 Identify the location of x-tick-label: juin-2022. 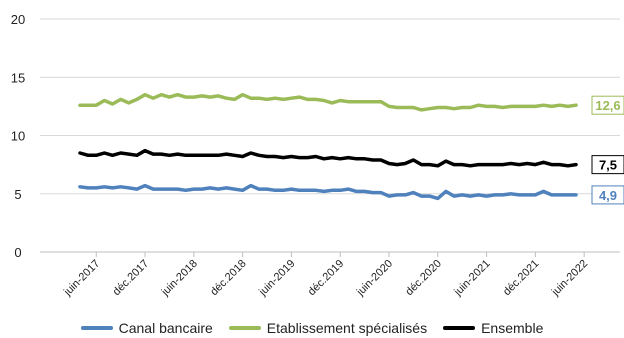
(569, 278).